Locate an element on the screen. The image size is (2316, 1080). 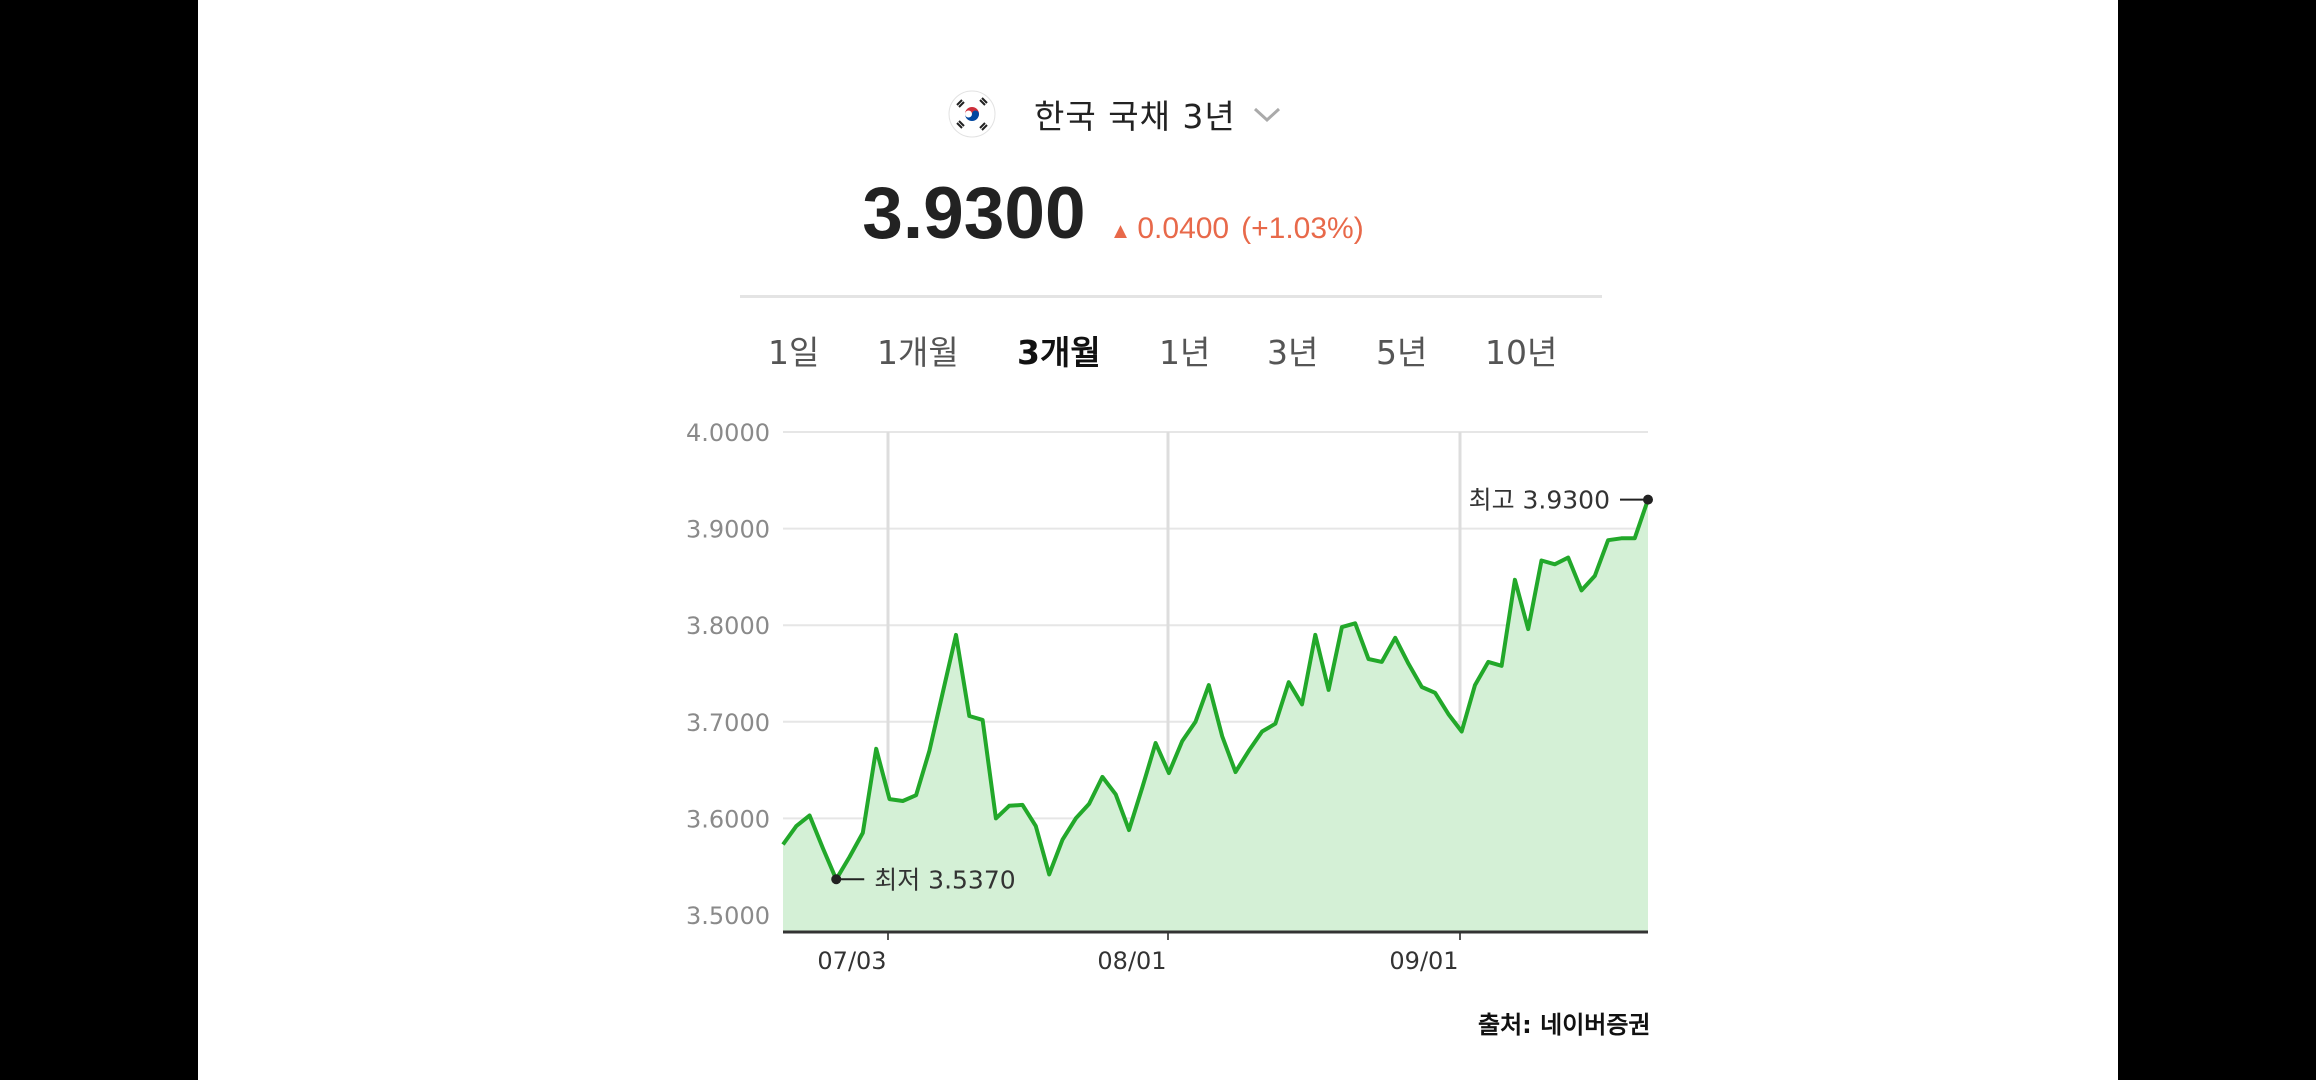
y-tick-label: 3.9000 is located at coordinates (728, 530).